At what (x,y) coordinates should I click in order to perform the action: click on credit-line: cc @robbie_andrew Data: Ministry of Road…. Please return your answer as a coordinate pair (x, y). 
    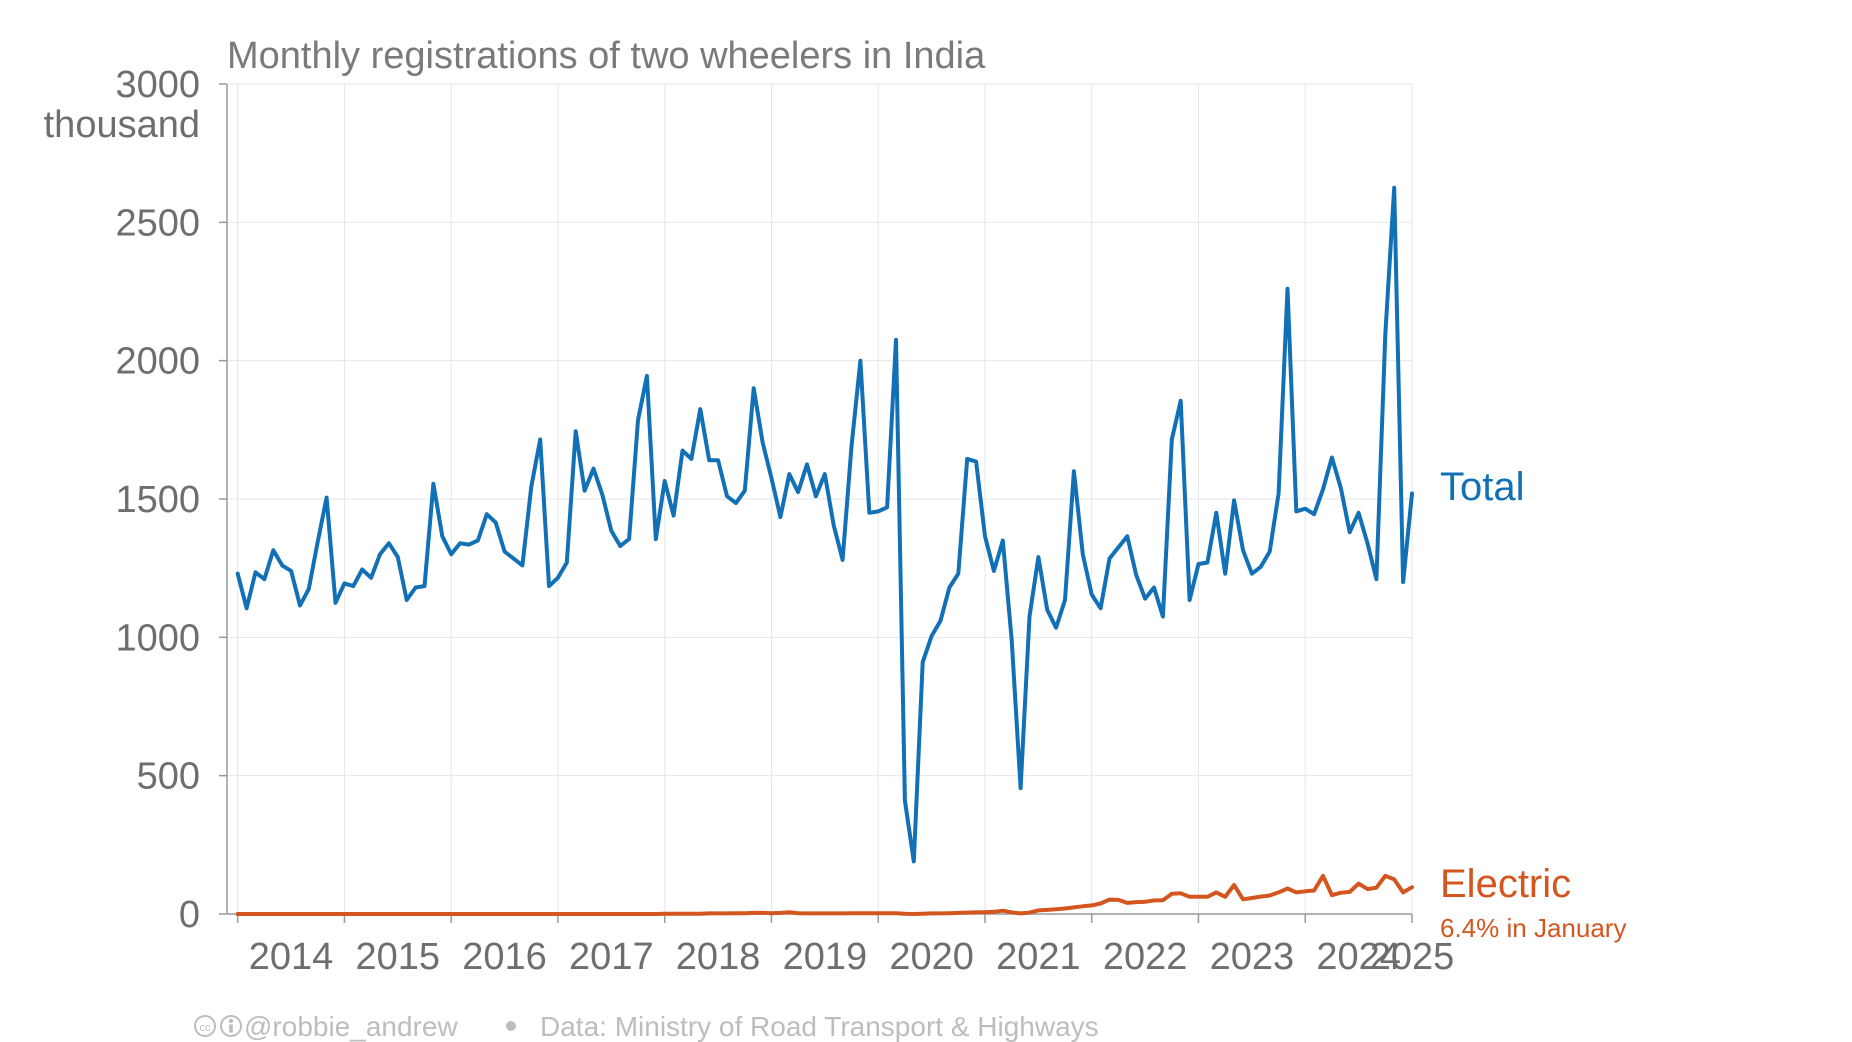
    Looking at the image, I should click on (646, 1026).